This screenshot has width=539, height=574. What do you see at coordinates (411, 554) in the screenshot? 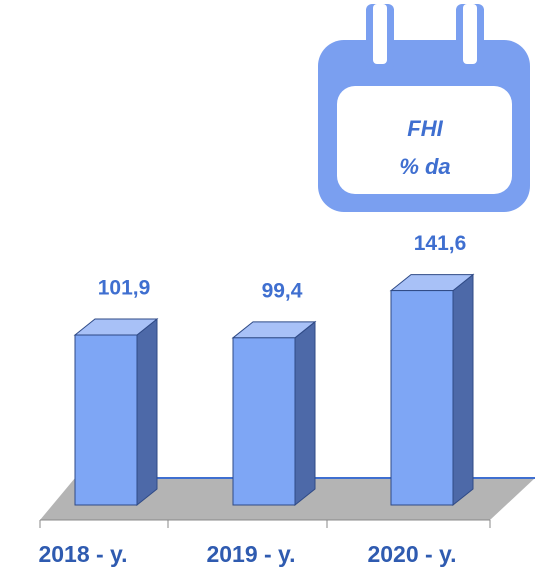
I see `x-tick-label: 2020 - y.` at bounding box center [411, 554].